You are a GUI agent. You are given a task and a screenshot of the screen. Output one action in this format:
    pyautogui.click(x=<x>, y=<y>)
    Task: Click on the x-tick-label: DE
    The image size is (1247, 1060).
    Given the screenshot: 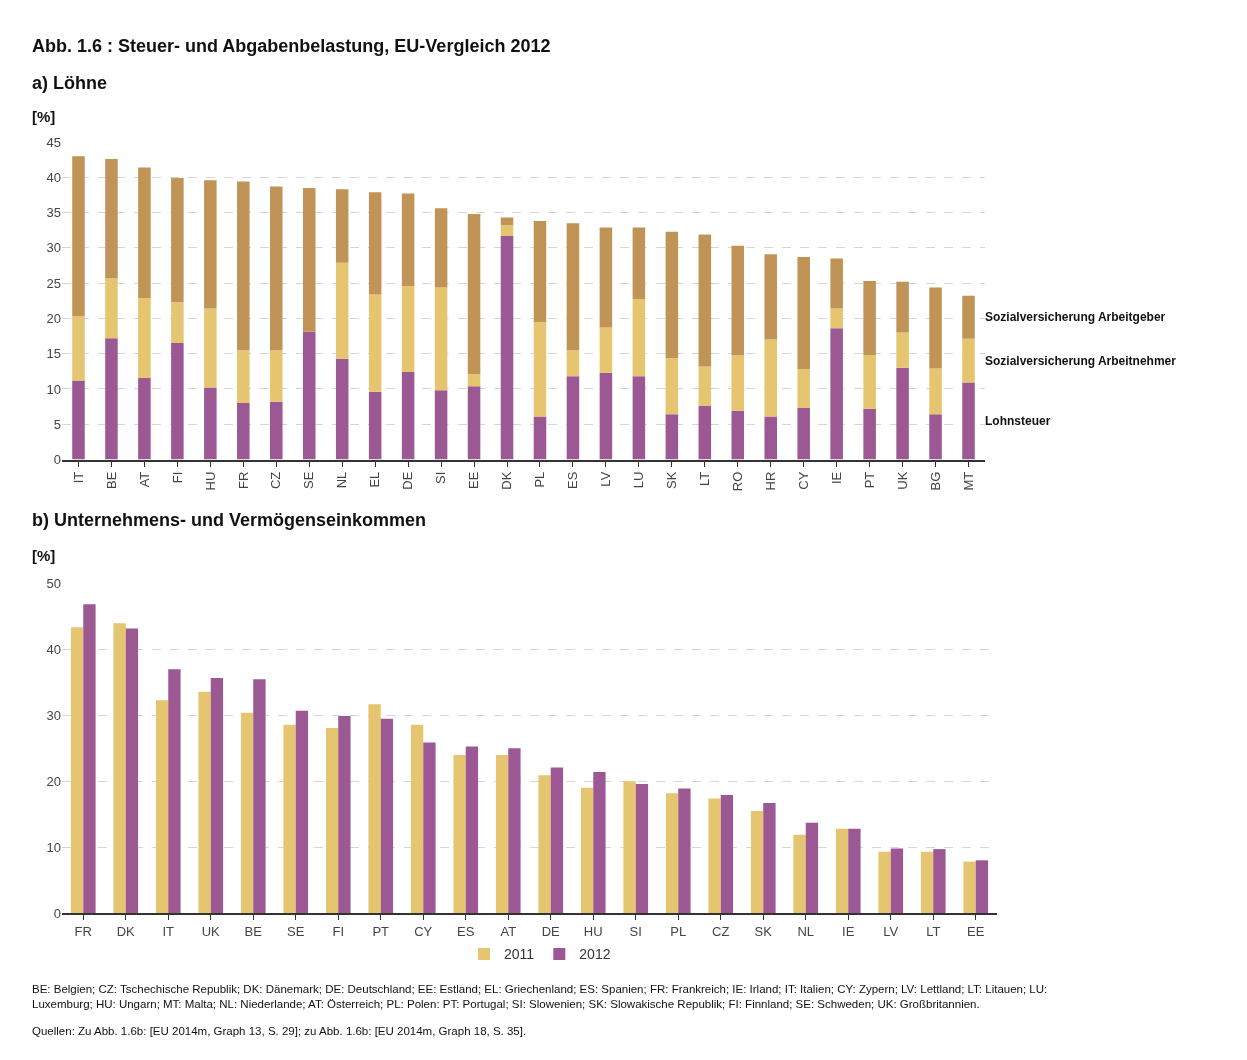 What is the action you would take?
    pyautogui.click(x=551, y=931)
    